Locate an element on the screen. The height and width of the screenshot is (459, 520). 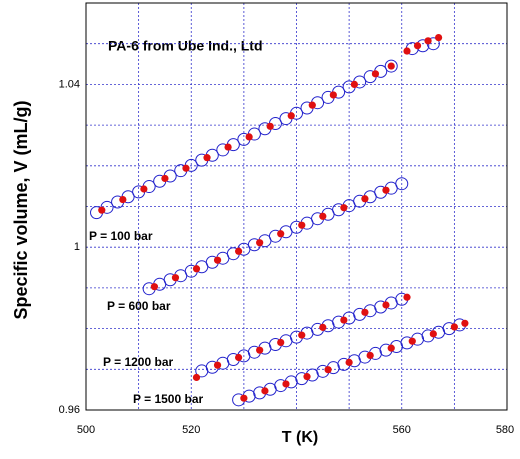
annotation: P = 100 bar is located at coordinates (121, 236).